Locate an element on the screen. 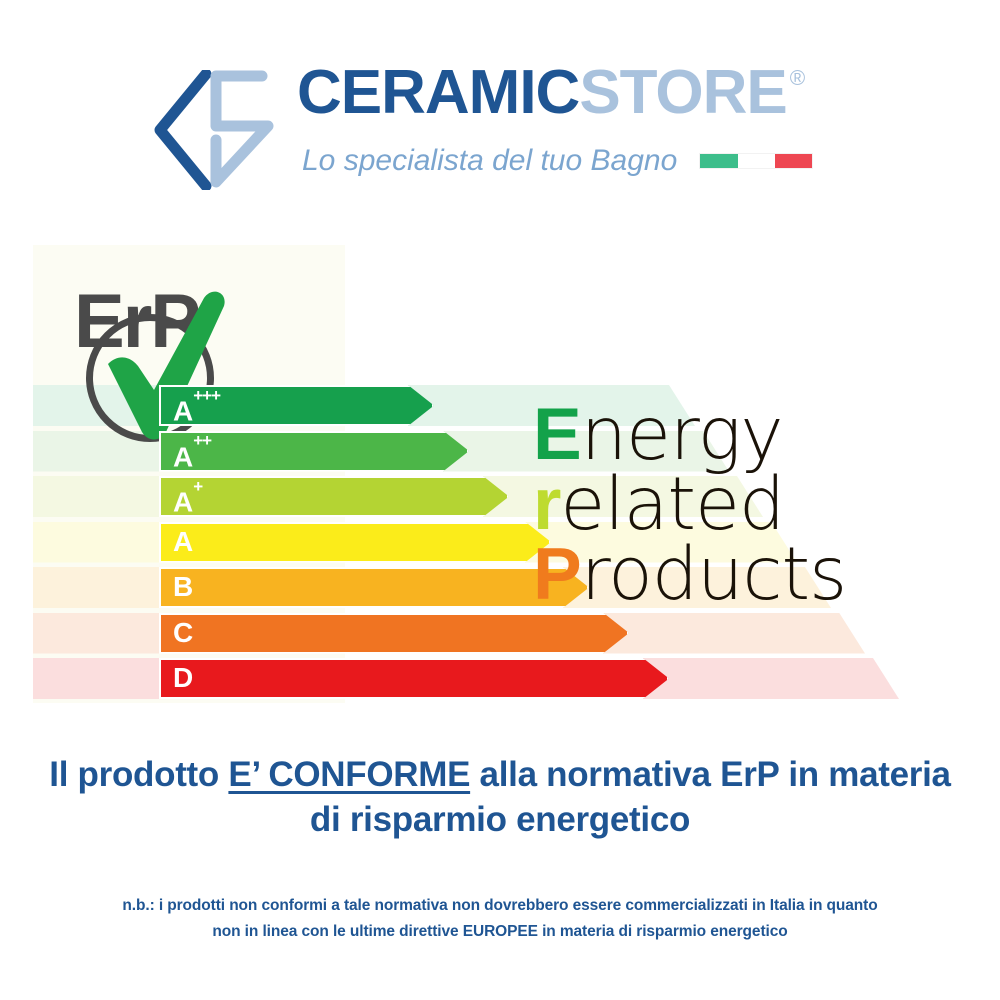 This screenshot has height=1000, width=1000. erp-wordmark-line-2: related is located at coordinates (716, 504).